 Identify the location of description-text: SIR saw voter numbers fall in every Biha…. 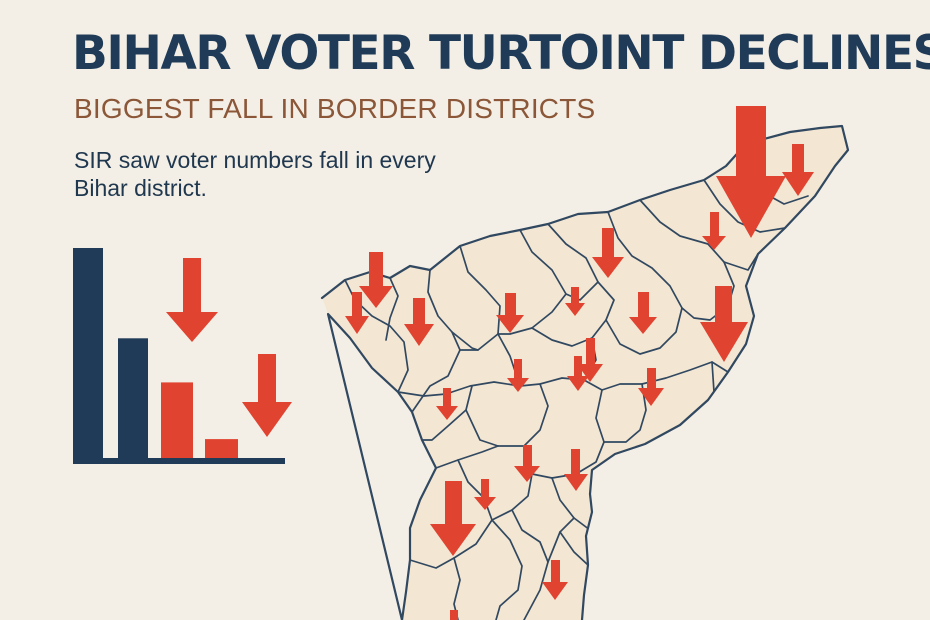
(255, 174).